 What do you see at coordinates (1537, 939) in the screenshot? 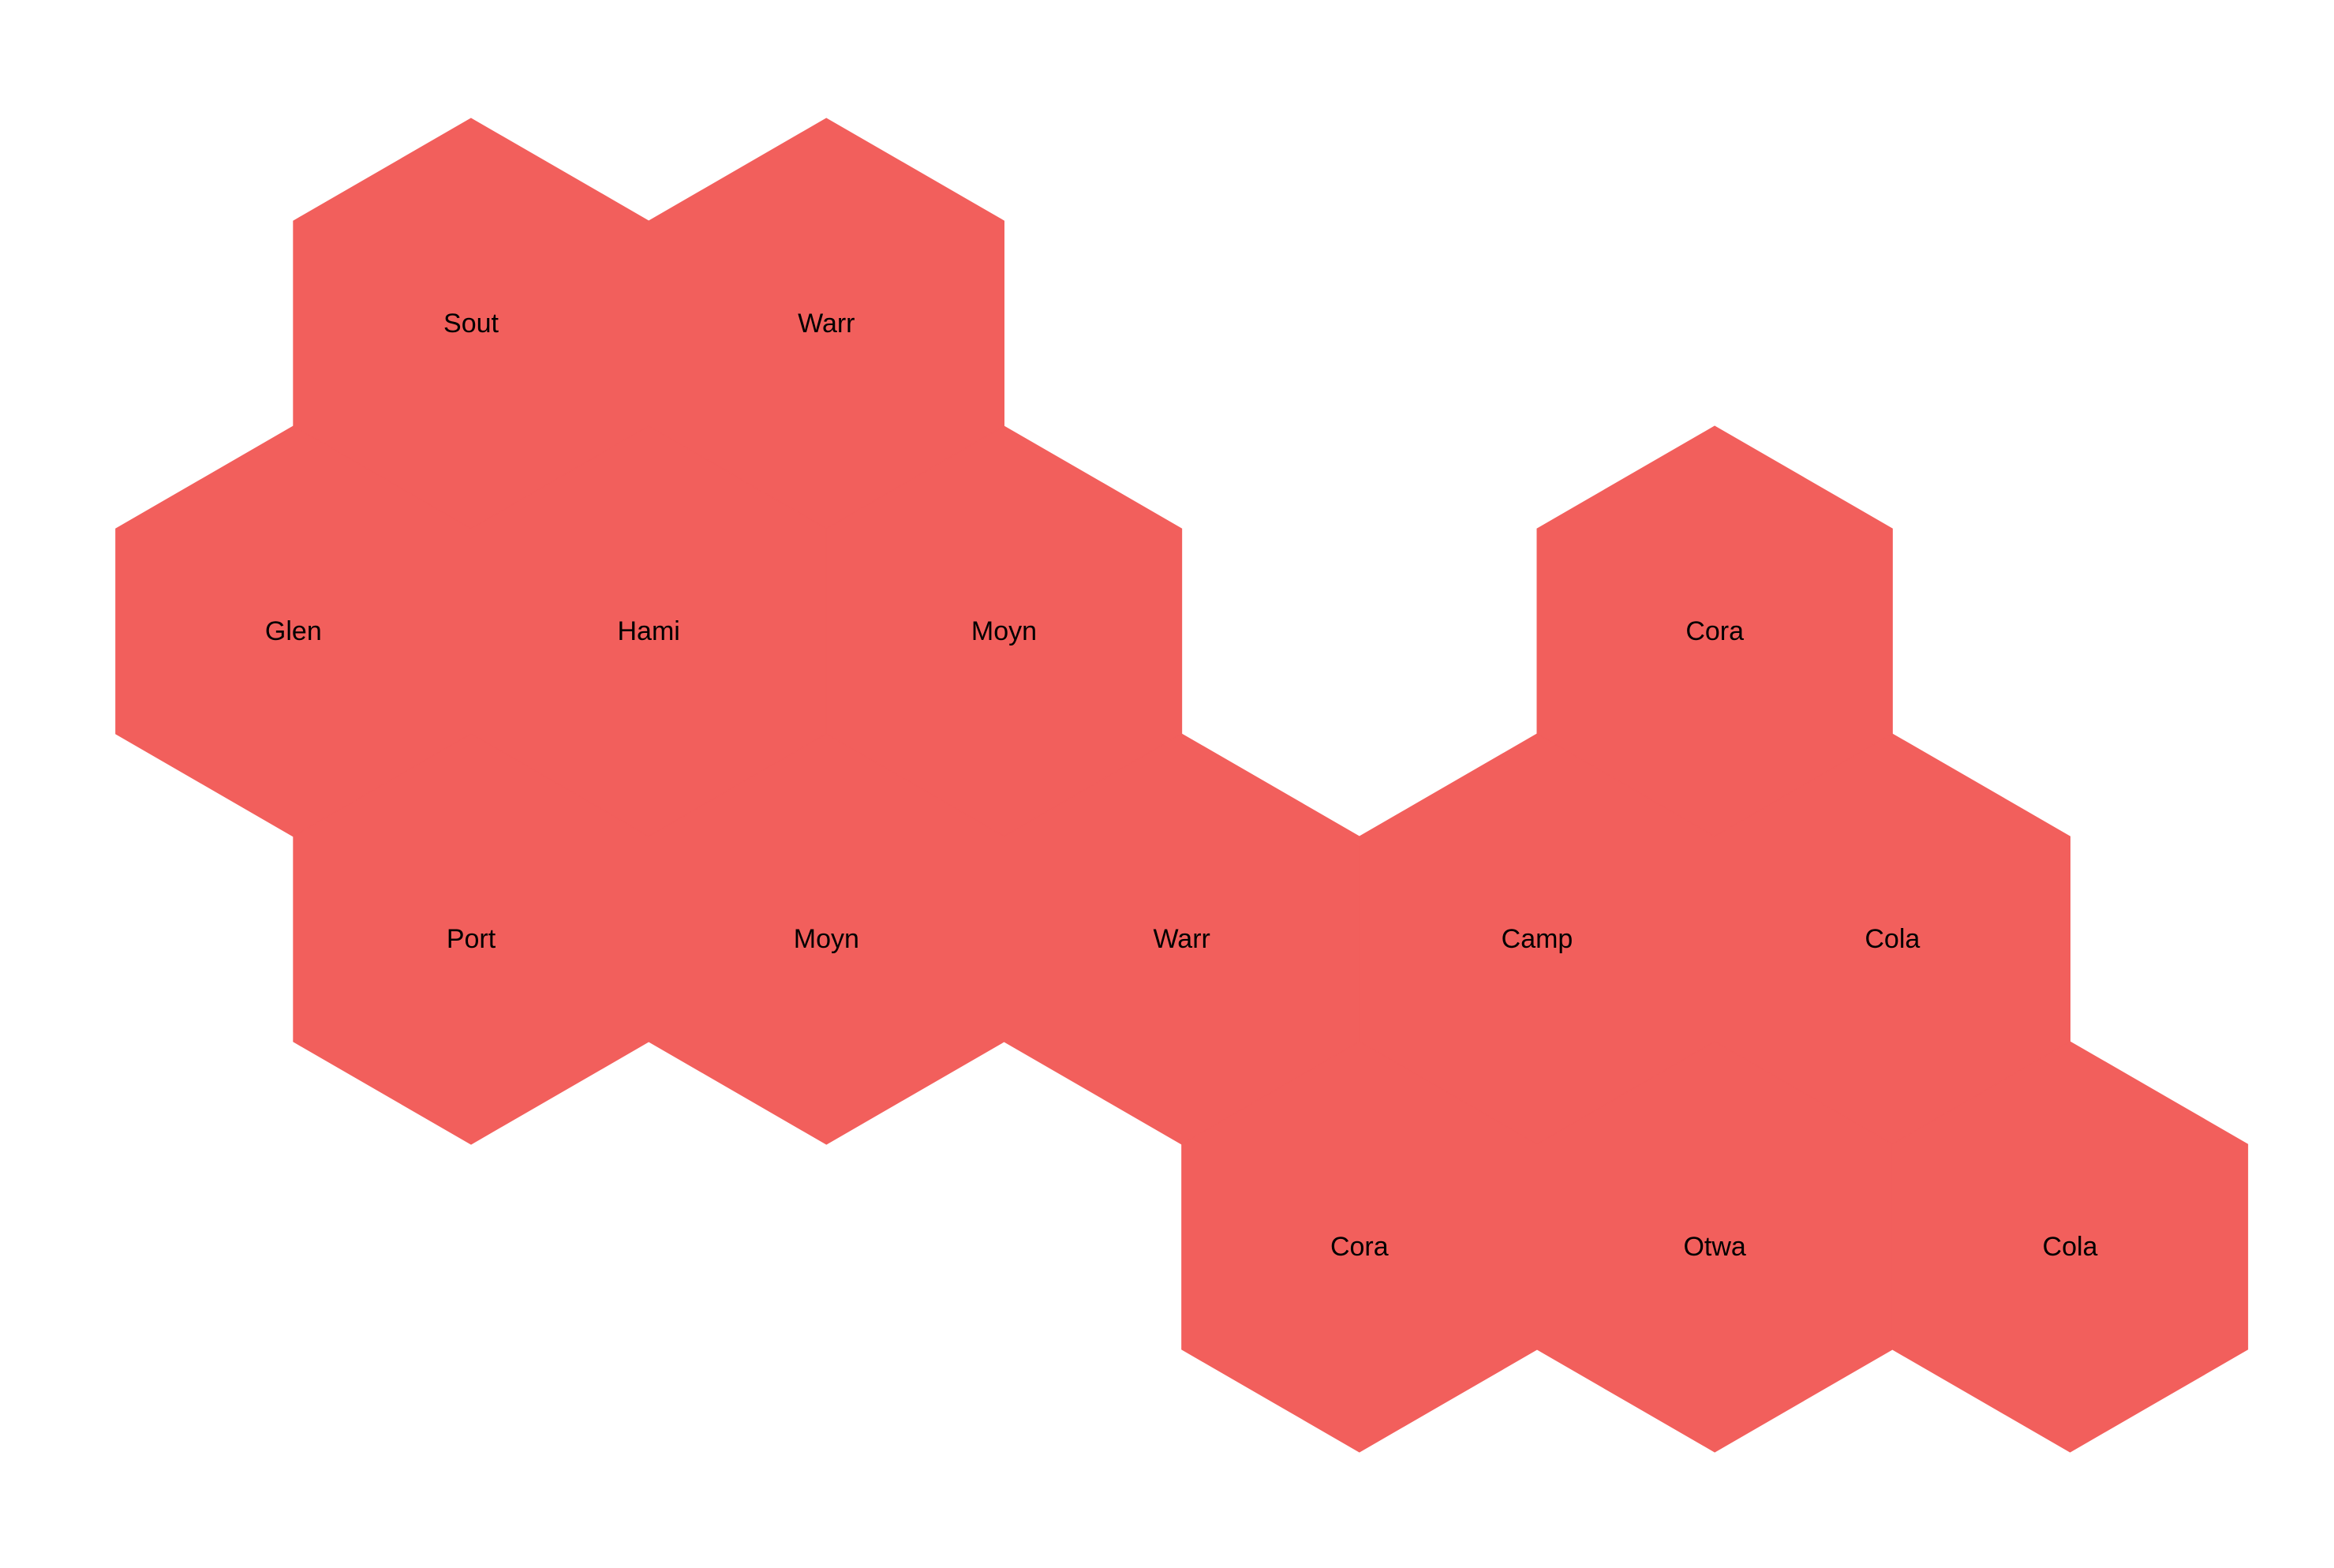
I see `hex-label: Camp` at bounding box center [1537, 939].